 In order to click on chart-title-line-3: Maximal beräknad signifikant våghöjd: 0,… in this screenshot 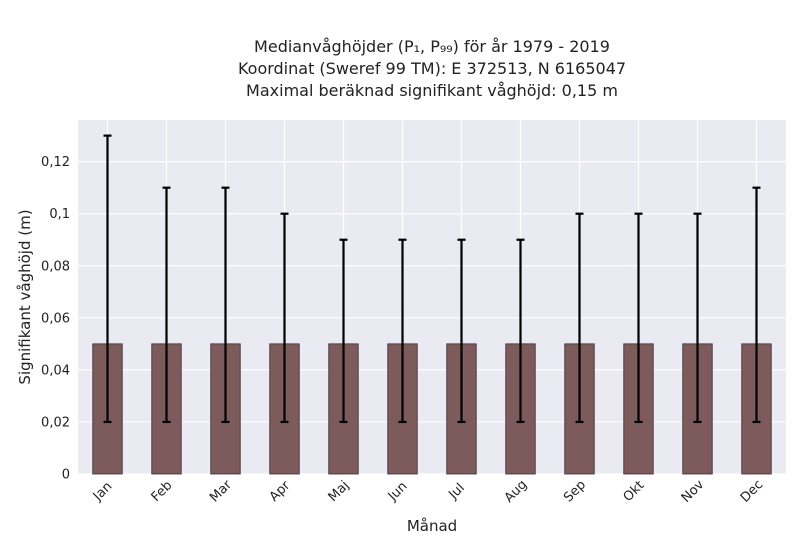, I will do `click(432, 90)`.